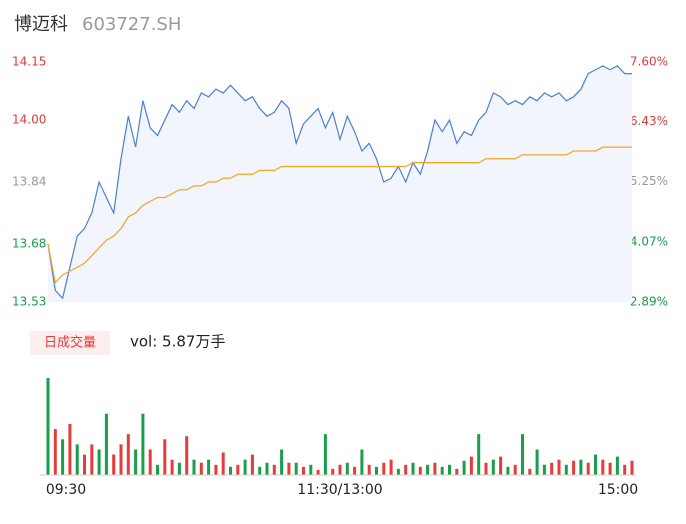 The height and width of the screenshot is (524, 686). I want to click on y2-tick-label: 5.25%, so click(649, 181).